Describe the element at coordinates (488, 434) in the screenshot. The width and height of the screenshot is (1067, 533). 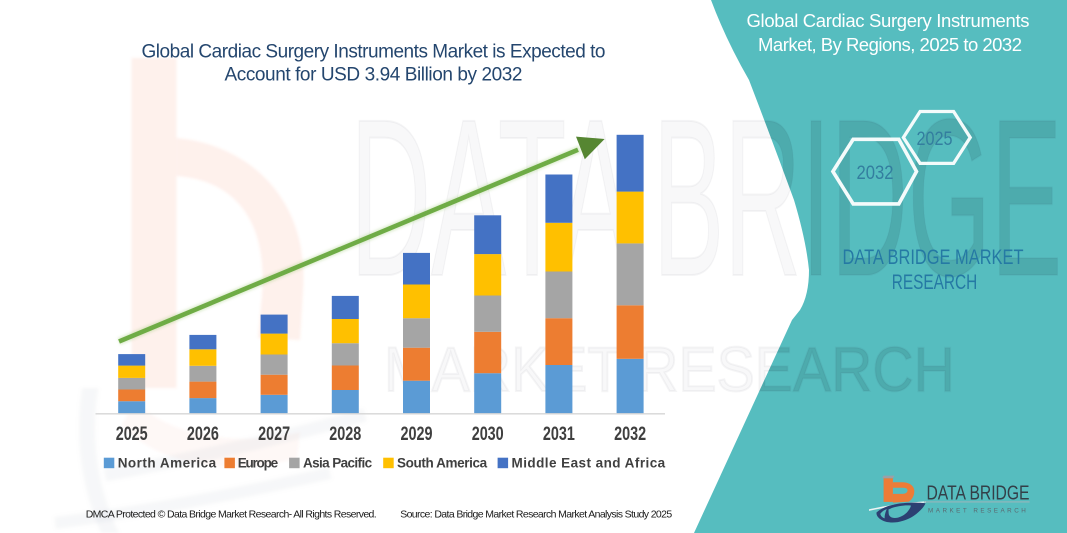
I see `svg-text: 2030` at that location.